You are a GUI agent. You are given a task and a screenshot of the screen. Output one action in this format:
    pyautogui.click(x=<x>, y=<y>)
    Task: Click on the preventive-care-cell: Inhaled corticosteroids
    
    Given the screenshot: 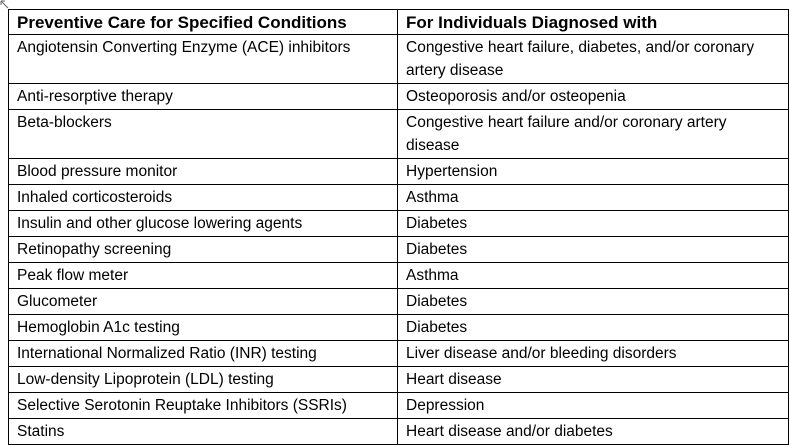 What is the action you would take?
    pyautogui.click(x=203, y=197)
    